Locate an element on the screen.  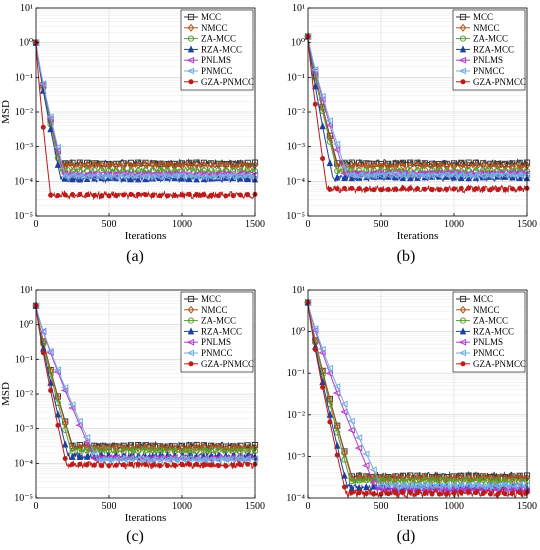
y-tick-label: 10⁰ is located at coordinates (298, 43).